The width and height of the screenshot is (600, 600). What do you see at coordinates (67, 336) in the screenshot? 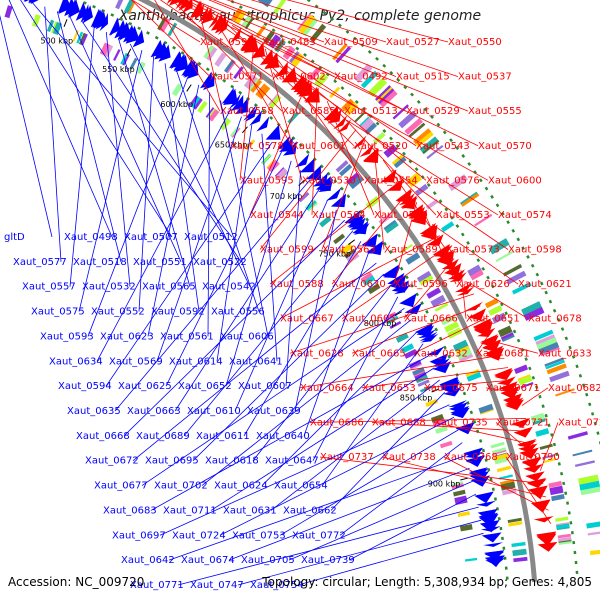
I see `reverse-gene-label: Xaut_0593` at bounding box center [67, 336].